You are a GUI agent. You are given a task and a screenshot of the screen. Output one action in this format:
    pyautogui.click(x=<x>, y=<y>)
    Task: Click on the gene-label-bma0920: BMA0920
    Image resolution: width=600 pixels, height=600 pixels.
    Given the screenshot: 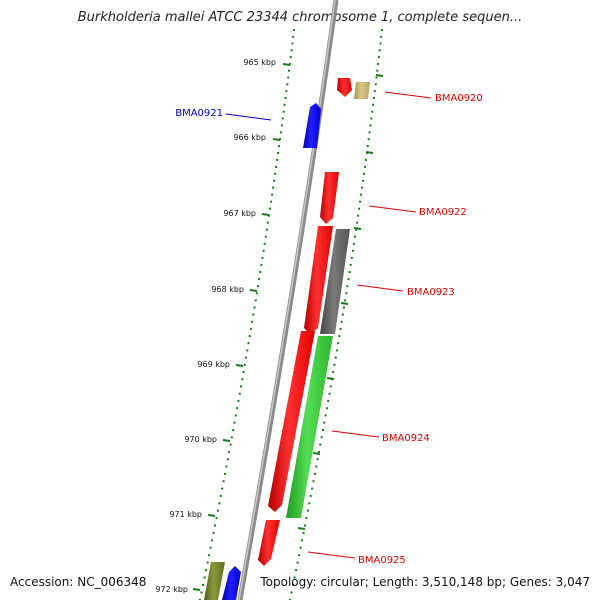 What is the action you would take?
    pyautogui.click(x=459, y=98)
    